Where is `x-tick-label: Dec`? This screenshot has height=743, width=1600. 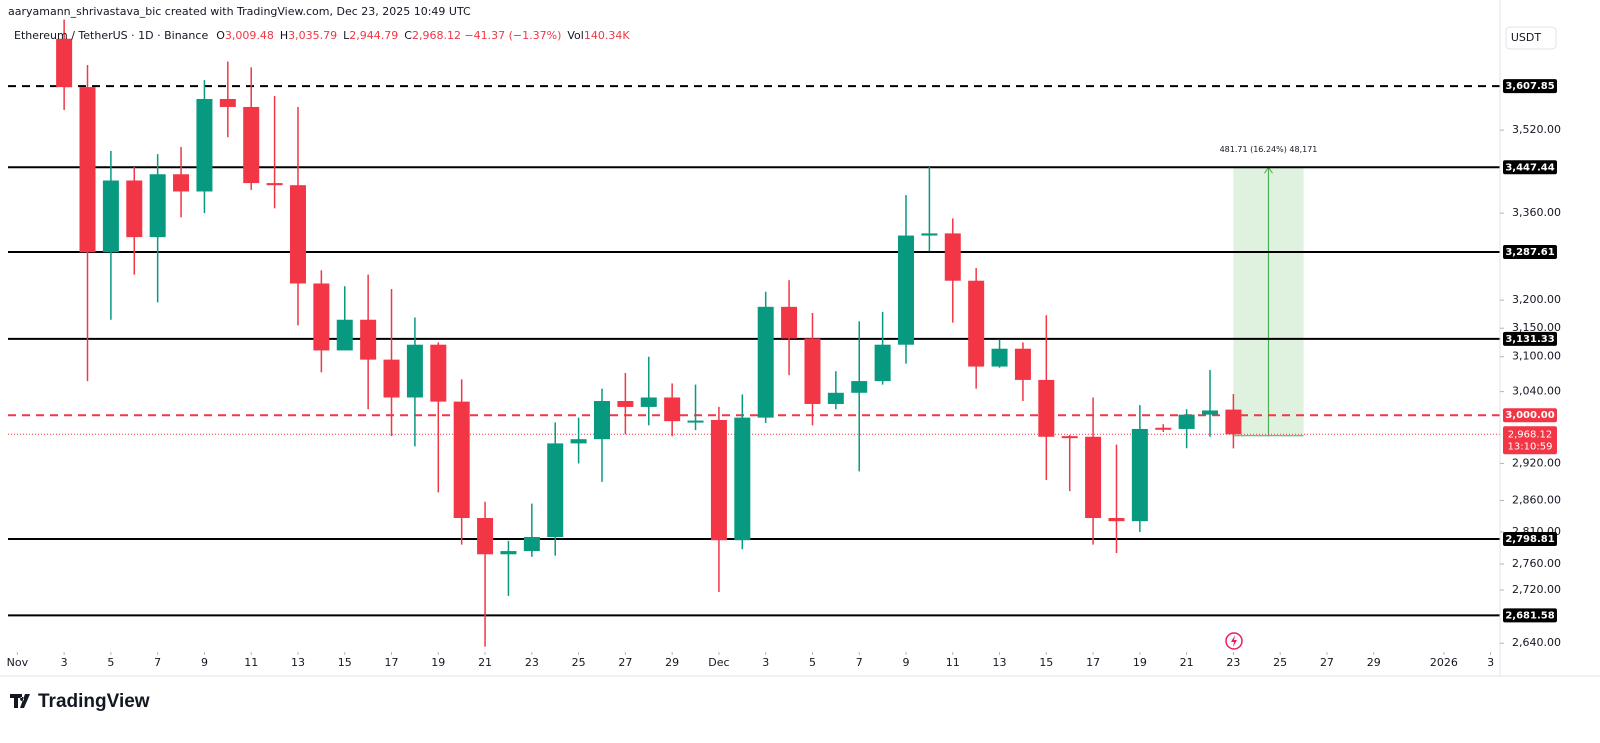 x-tick-label: Dec is located at coordinates (718, 662).